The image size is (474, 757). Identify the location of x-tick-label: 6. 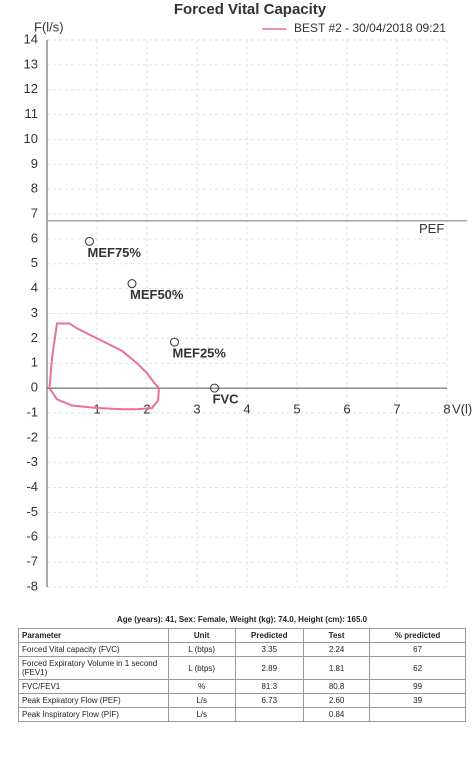
(346, 409).